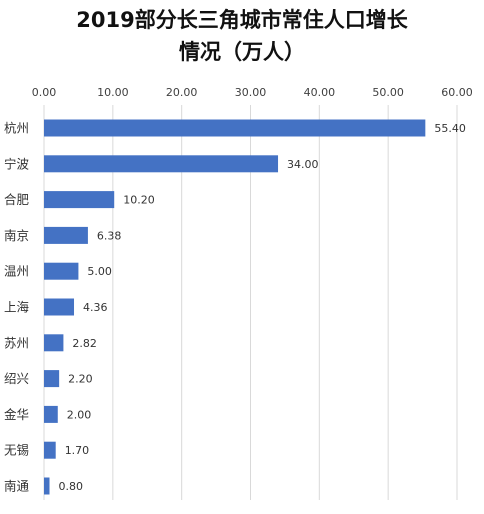  What do you see at coordinates (95, 307) in the screenshot?
I see `value-label: 4.36` at bounding box center [95, 307].